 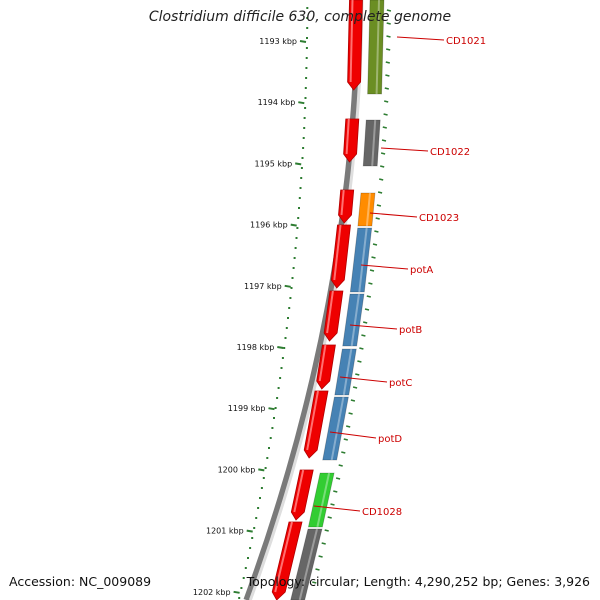 What do you see at coordinates (278, 41) in the screenshot?
I see `scale-tick-label: 1193 kbp` at bounding box center [278, 41].